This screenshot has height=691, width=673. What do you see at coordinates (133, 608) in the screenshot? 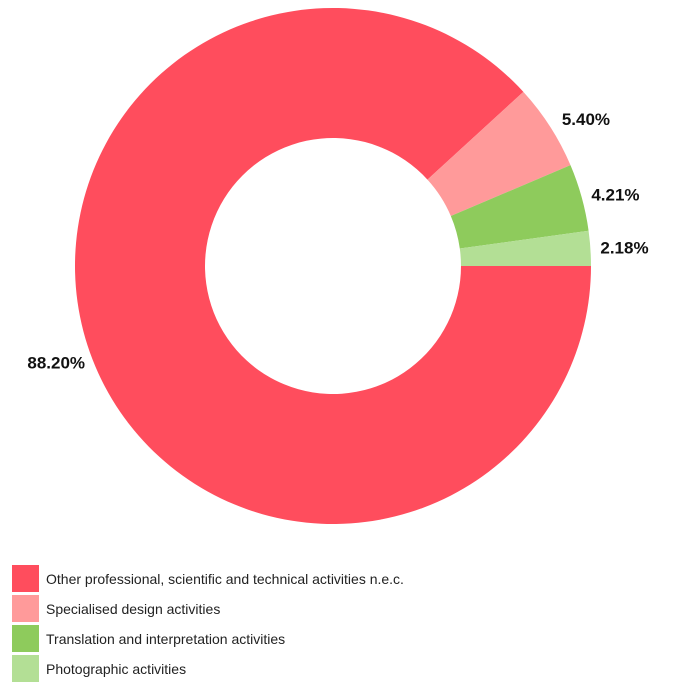
I see `legend-label: Specialised design activities` at bounding box center [133, 608].